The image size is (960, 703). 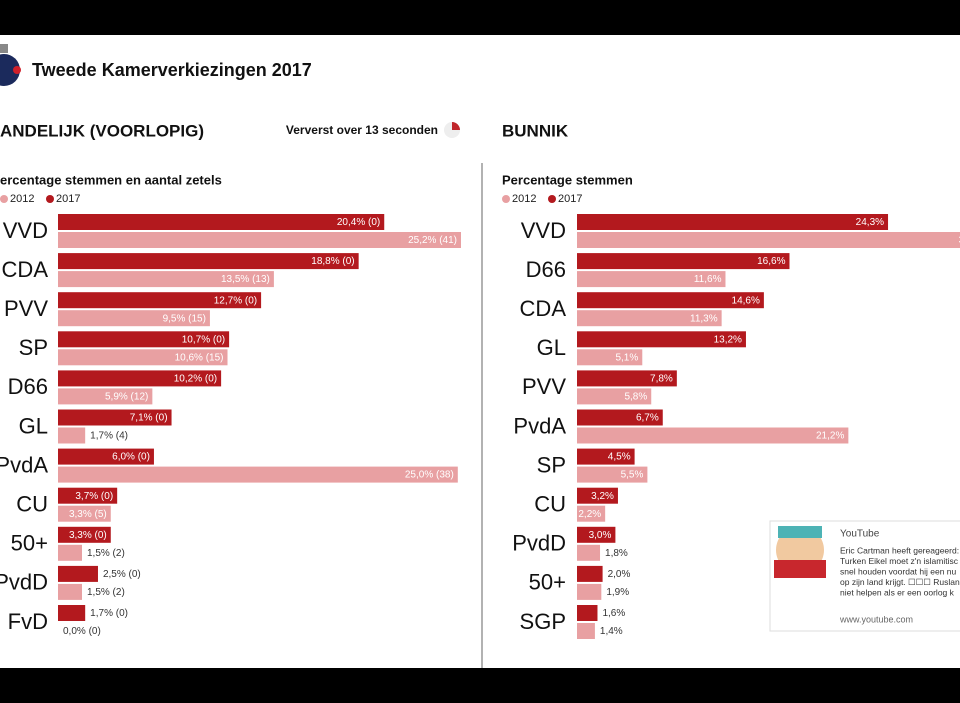 What do you see at coordinates (661, 379) in the screenshot?
I see `value-label: 7,8%` at bounding box center [661, 379].